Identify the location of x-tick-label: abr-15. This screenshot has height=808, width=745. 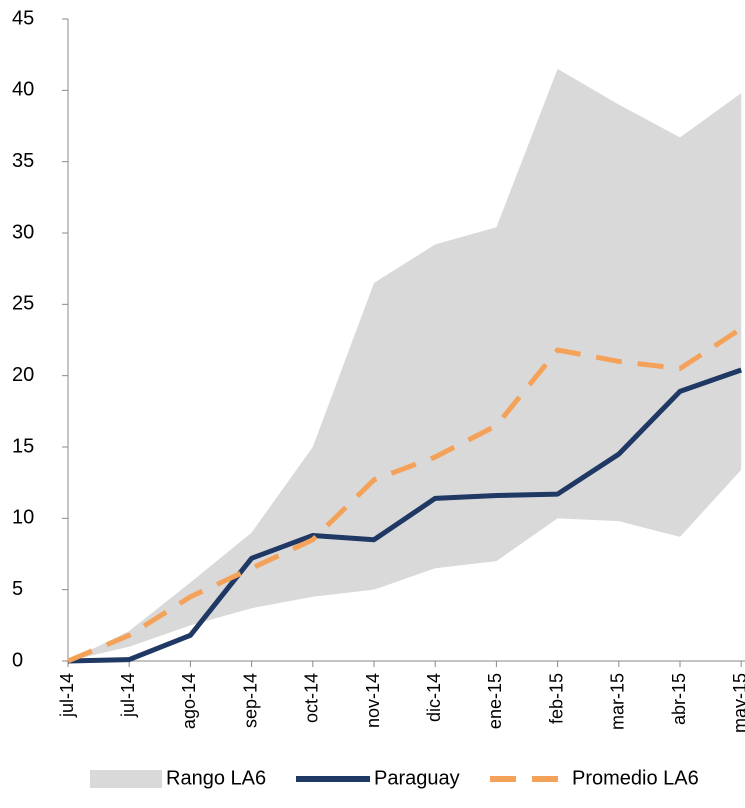
(679, 699).